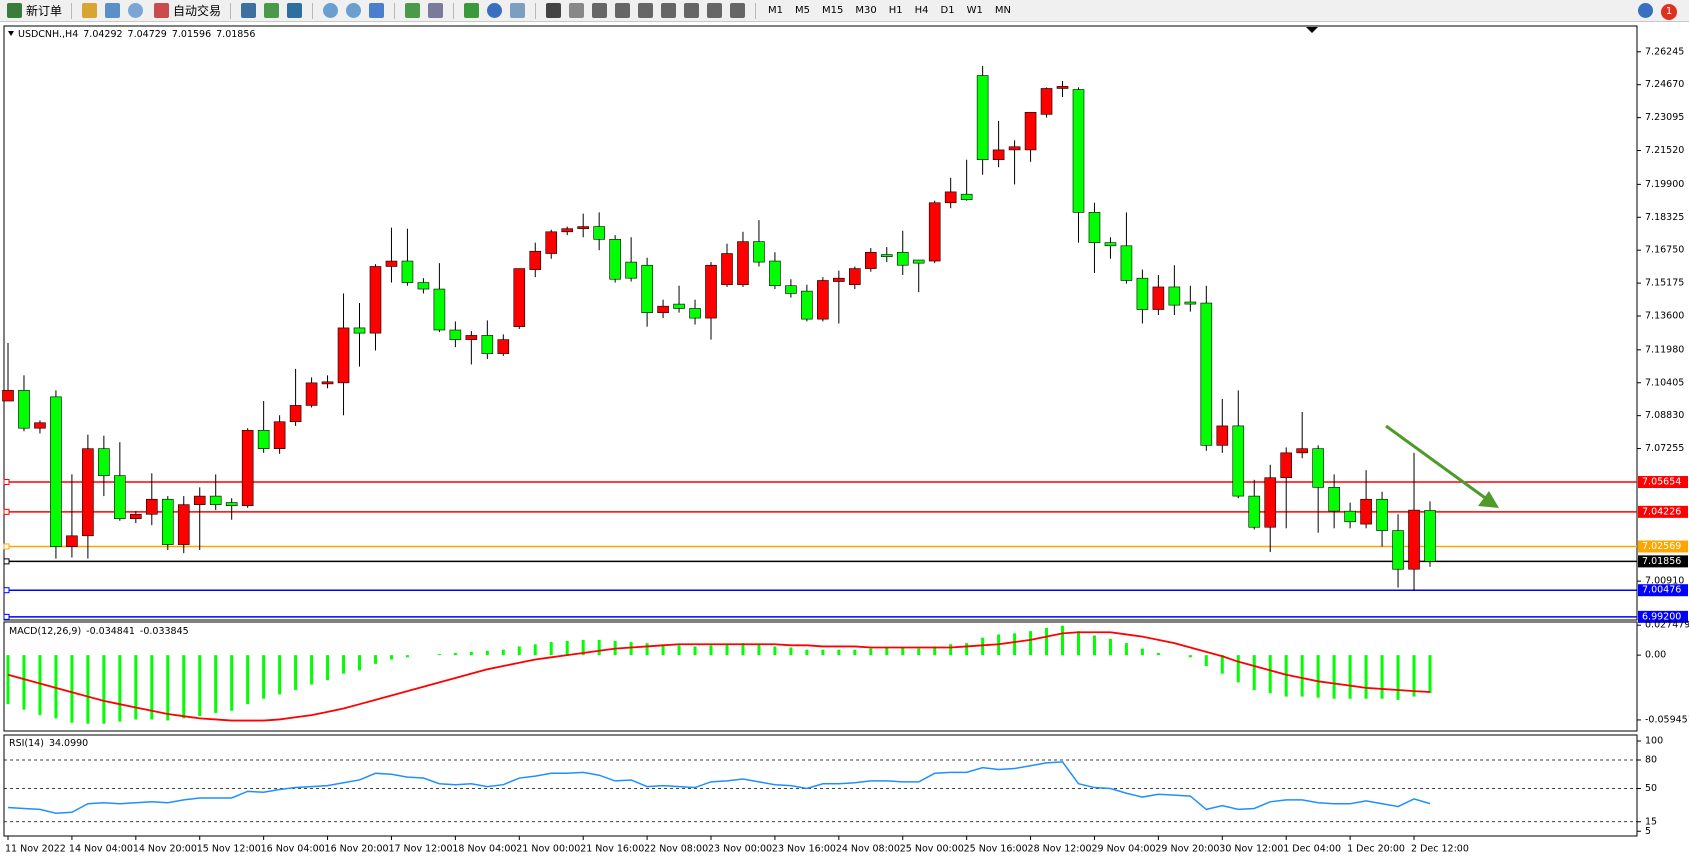 The height and width of the screenshot is (859, 1689). Describe the element at coordinates (866, 10) in the screenshot. I see `timeframe-button: M30` at that location.